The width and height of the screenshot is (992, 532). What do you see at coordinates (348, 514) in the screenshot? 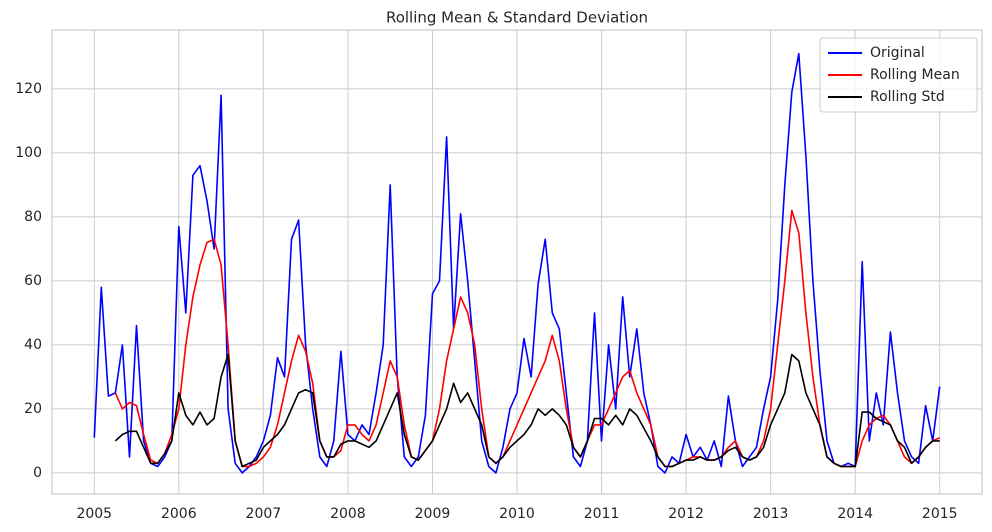
I see `x-tick-label: 2008` at bounding box center [348, 514].